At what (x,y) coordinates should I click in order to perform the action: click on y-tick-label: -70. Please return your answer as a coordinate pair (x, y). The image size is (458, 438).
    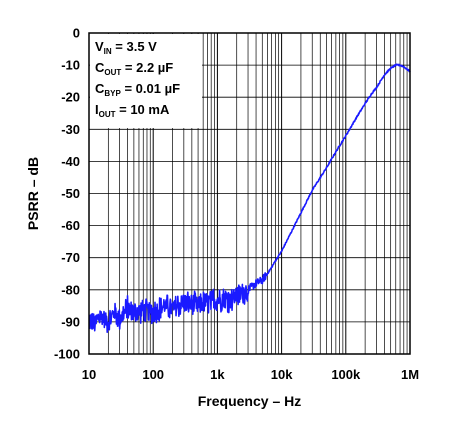
    Looking at the image, I should click on (70, 257).